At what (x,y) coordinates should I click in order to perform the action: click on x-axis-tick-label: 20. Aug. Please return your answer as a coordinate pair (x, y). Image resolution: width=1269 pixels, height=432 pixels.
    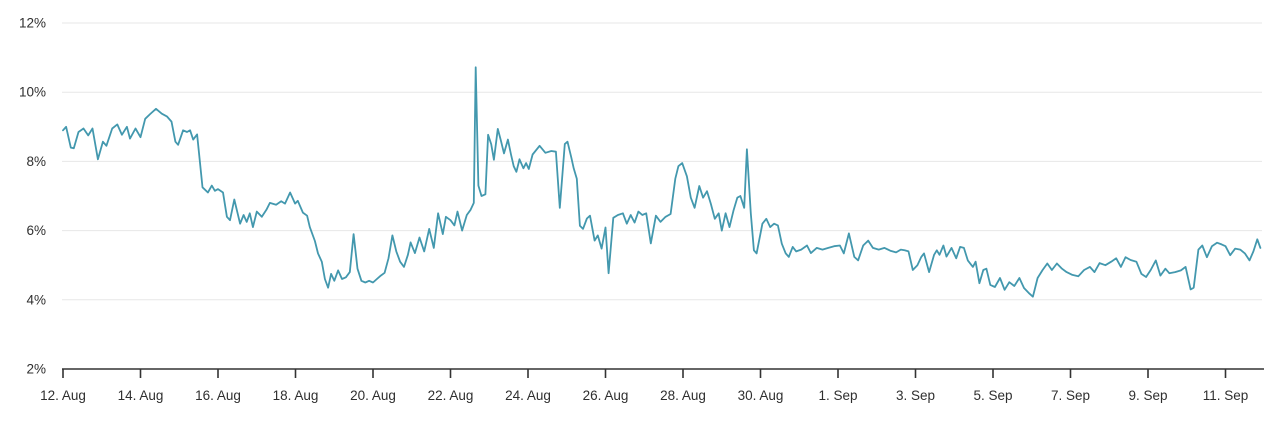
    Looking at the image, I should click on (373, 395).